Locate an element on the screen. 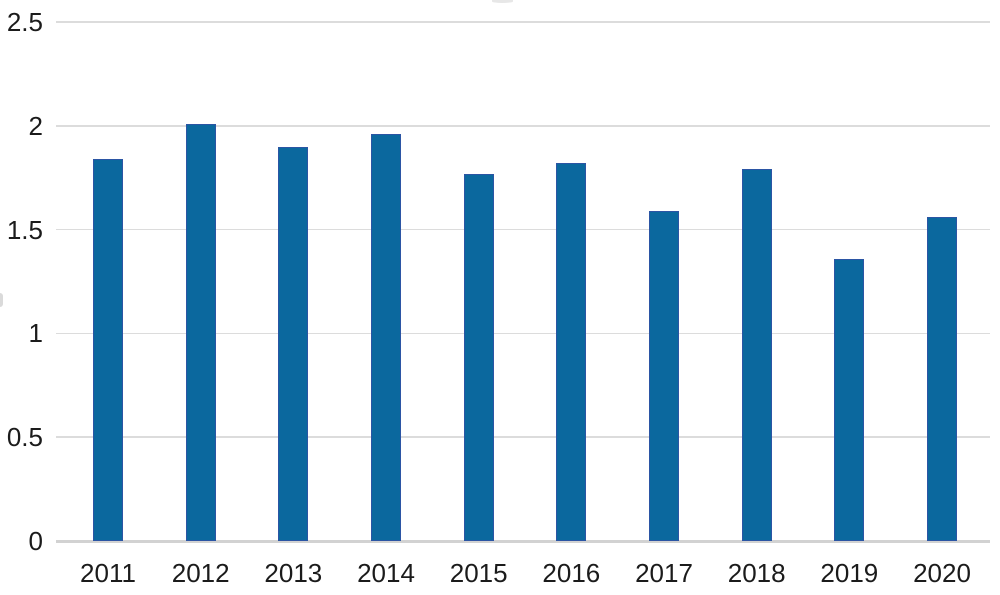 This screenshot has height=595, width=1000. y-tick-label: 1 is located at coordinates (35, 333).